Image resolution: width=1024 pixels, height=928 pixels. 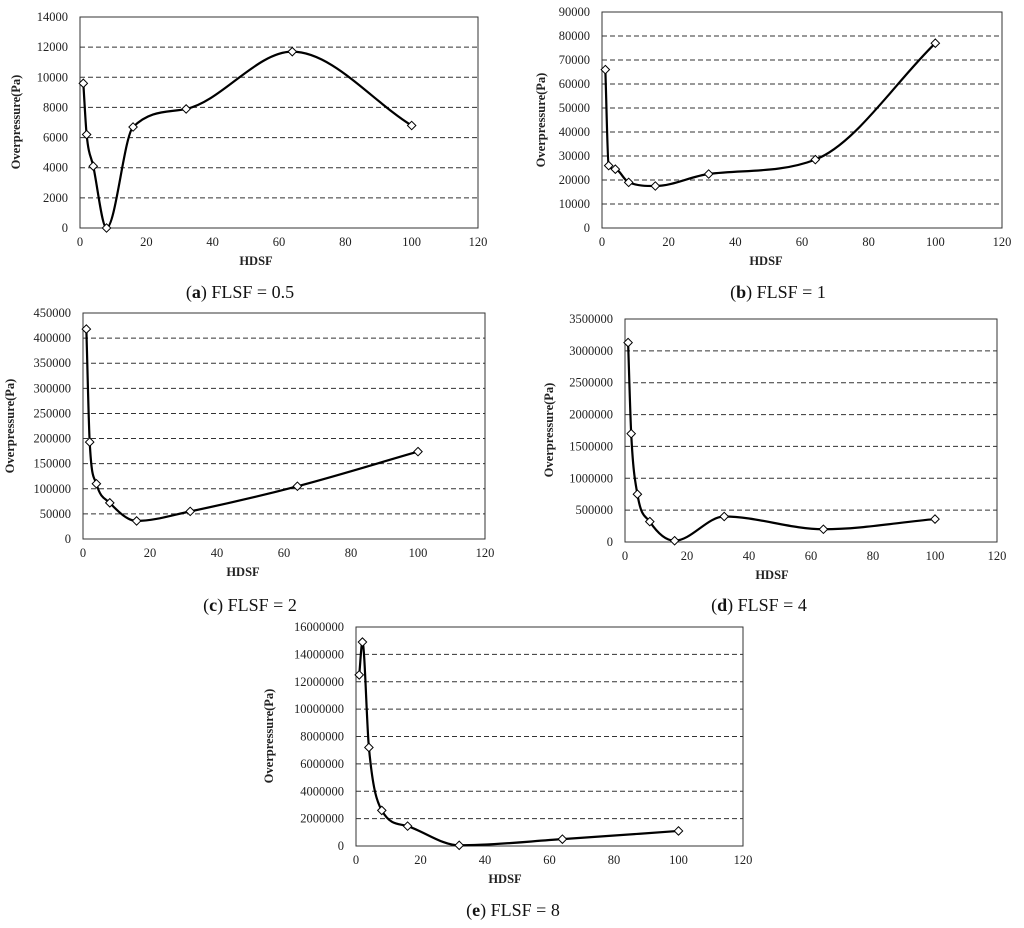 I want to click on y-tick-label: 400000, so click(x=53, y=338).